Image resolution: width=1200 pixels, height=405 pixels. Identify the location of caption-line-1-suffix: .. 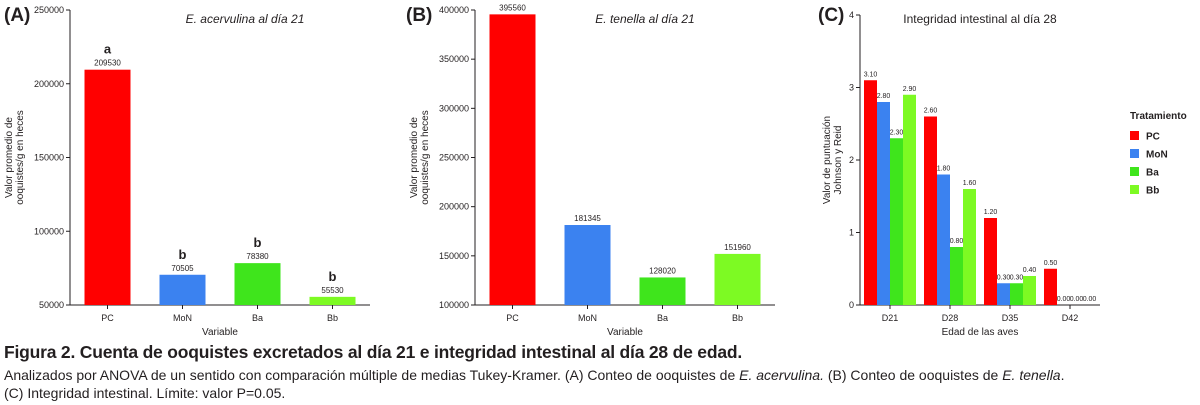
(1062, 375).